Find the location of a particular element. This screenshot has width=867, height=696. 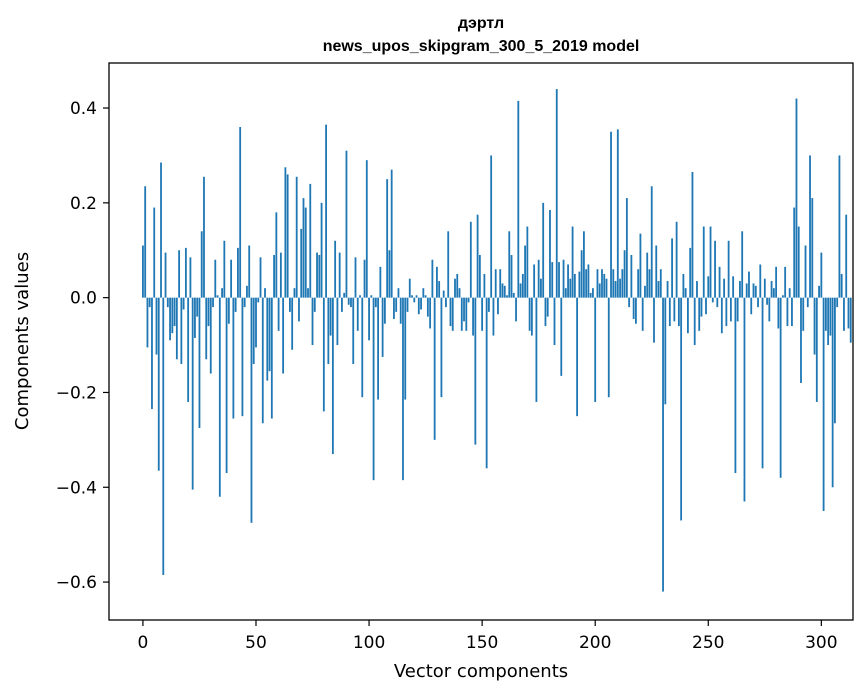

y-tick-label: −0.2 is located at coordinates (76, 393).